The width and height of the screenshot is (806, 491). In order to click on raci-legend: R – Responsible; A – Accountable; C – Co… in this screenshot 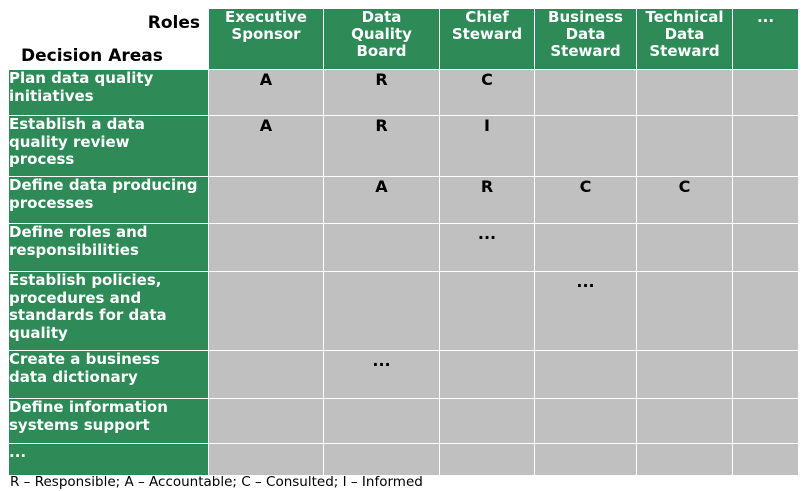, I will do `click(216, 482)`.